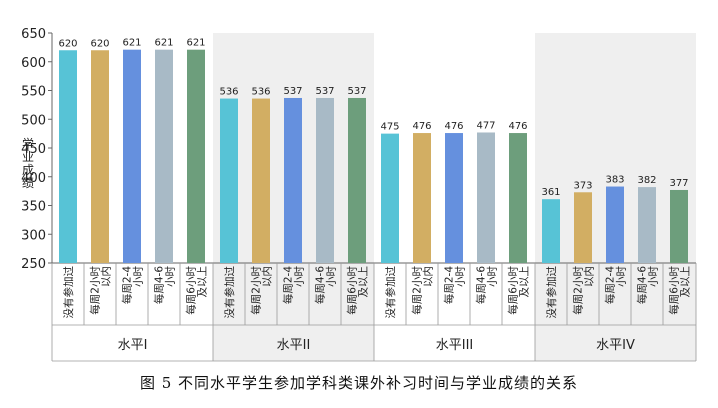  I want to click on y-tick-label: 600, so click(33, 63).